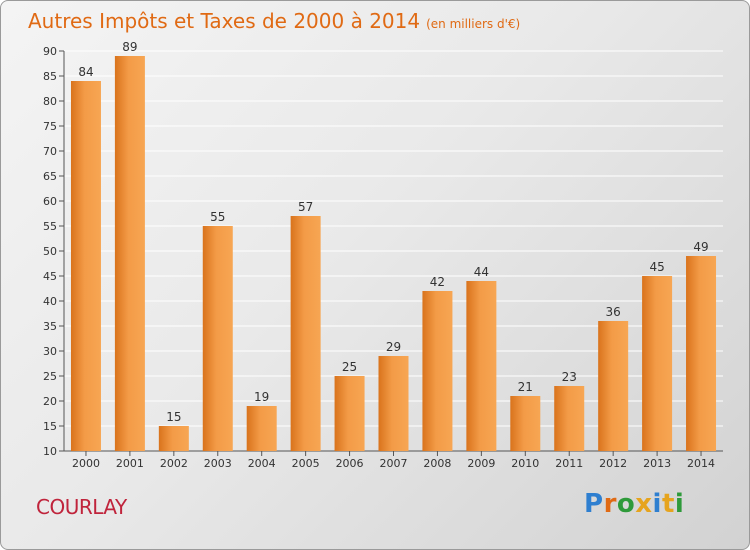 This screenshot has width=750, height=550. I want to click on y-tick-label: 50, so click(50, 251).